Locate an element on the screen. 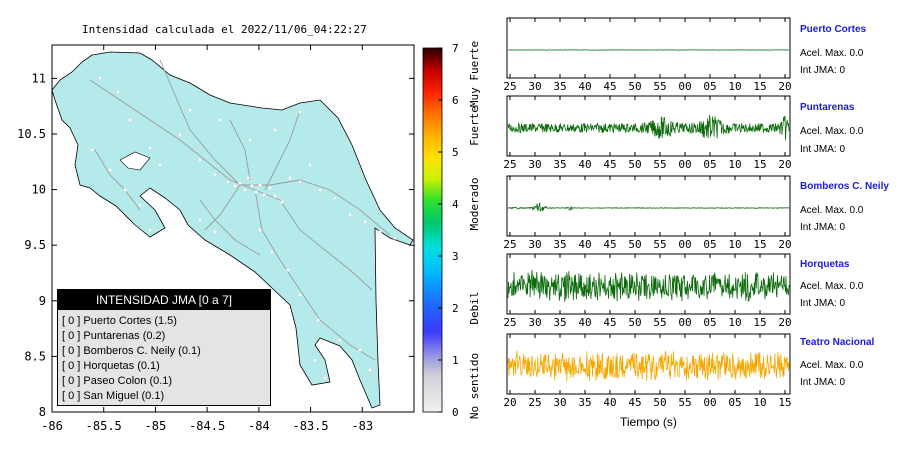 The image size is (910, 460). gulf-of-nicoya is located at coordinates (135, 161).